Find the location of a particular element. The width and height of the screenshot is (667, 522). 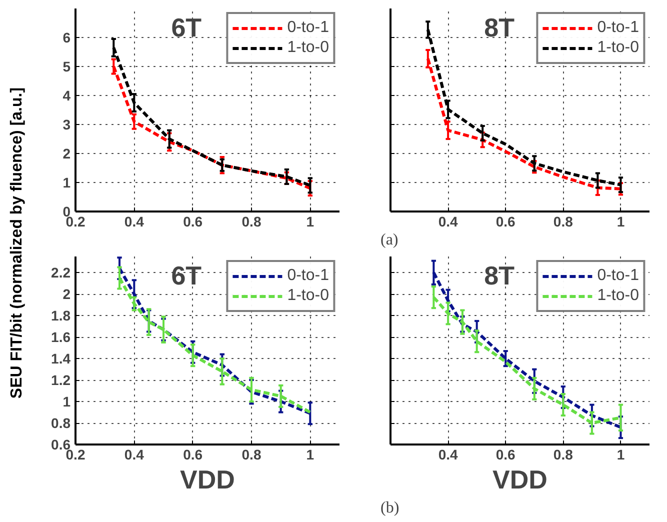

y-tick-label: 4 is located at coordinates (66, 96).